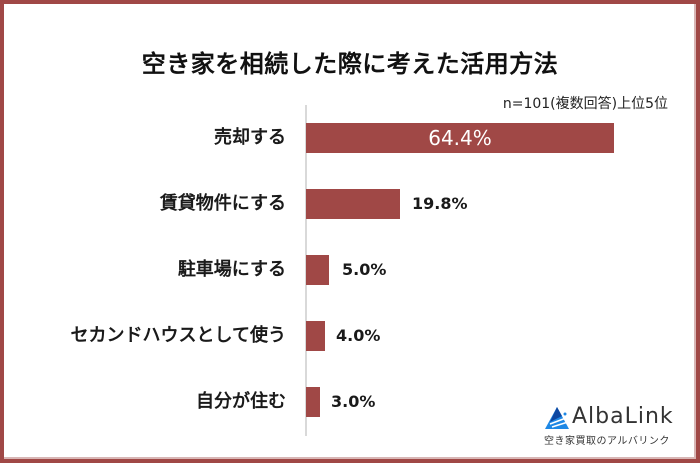 The image size is (700, 463). What do you see at coordinates (585, 104) in the screenshot?
I see `sample-note: n=101(複数回答)上位5位` at bounding box center [585, 104].